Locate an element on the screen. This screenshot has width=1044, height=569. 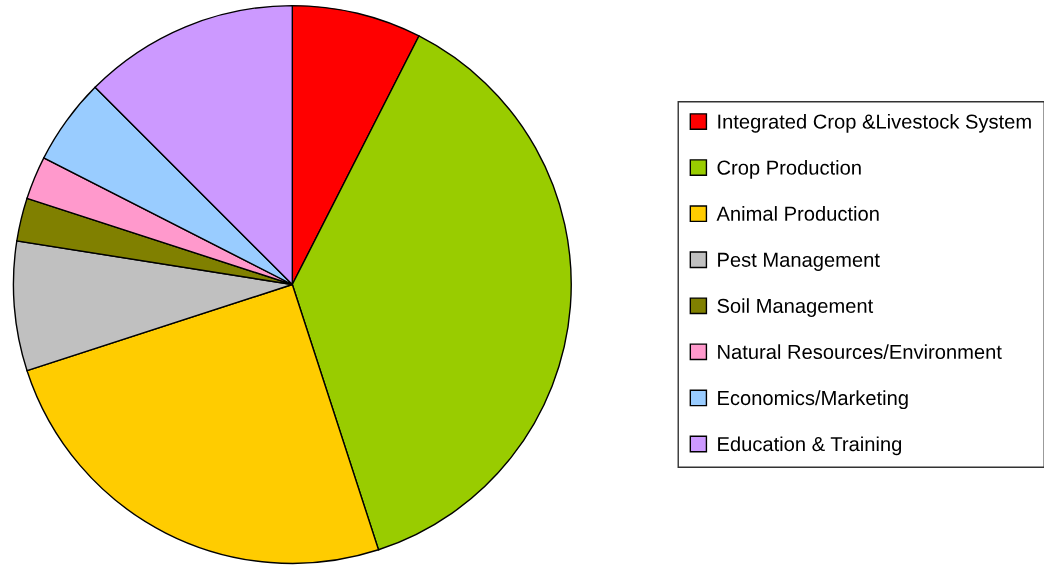
legend-label: Animal Production is located at coordinates (797, 213).